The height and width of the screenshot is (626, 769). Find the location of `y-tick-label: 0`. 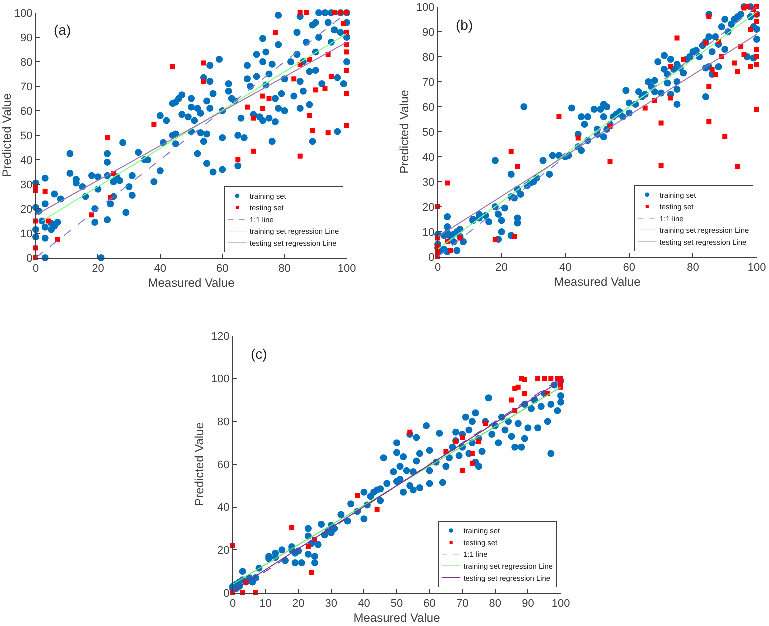

y-tick-label: 0 is located at coordinates (431, 258).